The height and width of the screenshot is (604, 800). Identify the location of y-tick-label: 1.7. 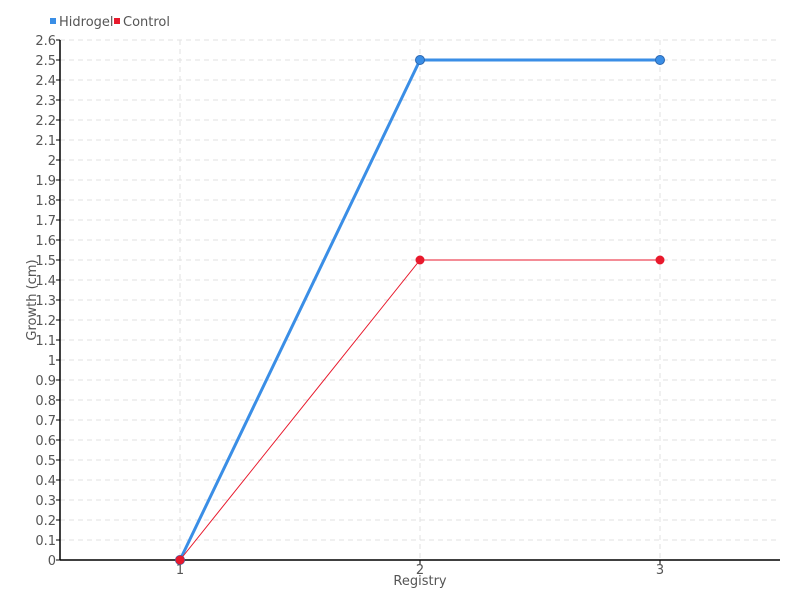
(45, 221).